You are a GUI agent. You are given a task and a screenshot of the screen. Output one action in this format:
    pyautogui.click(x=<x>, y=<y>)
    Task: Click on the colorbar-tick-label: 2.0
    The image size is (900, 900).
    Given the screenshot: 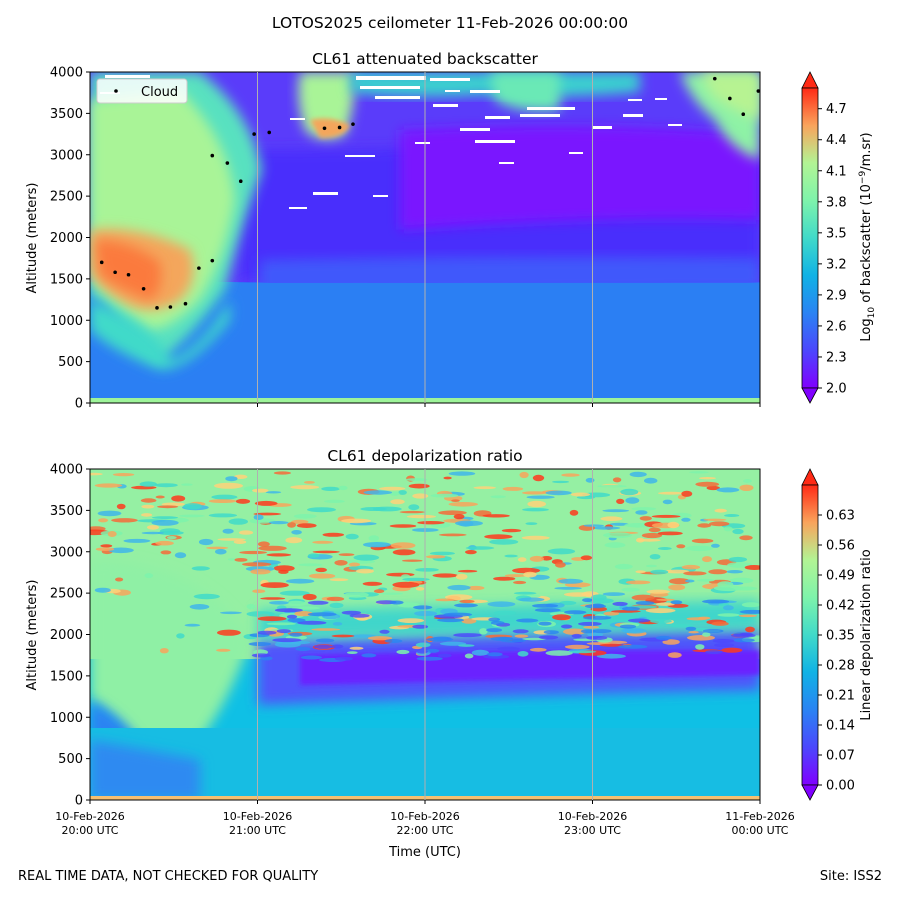 What is the action you would take?
    pyautogui.click(x=836, y=389)
    